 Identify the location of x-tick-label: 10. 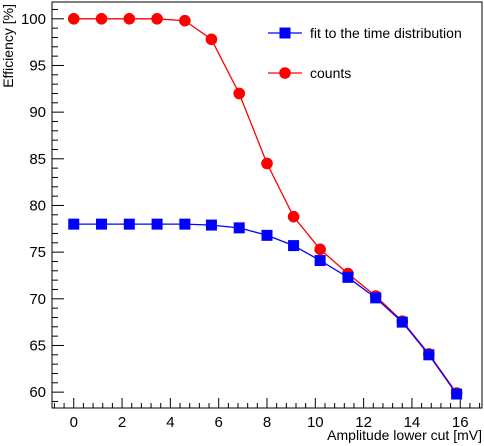
(315, 422).